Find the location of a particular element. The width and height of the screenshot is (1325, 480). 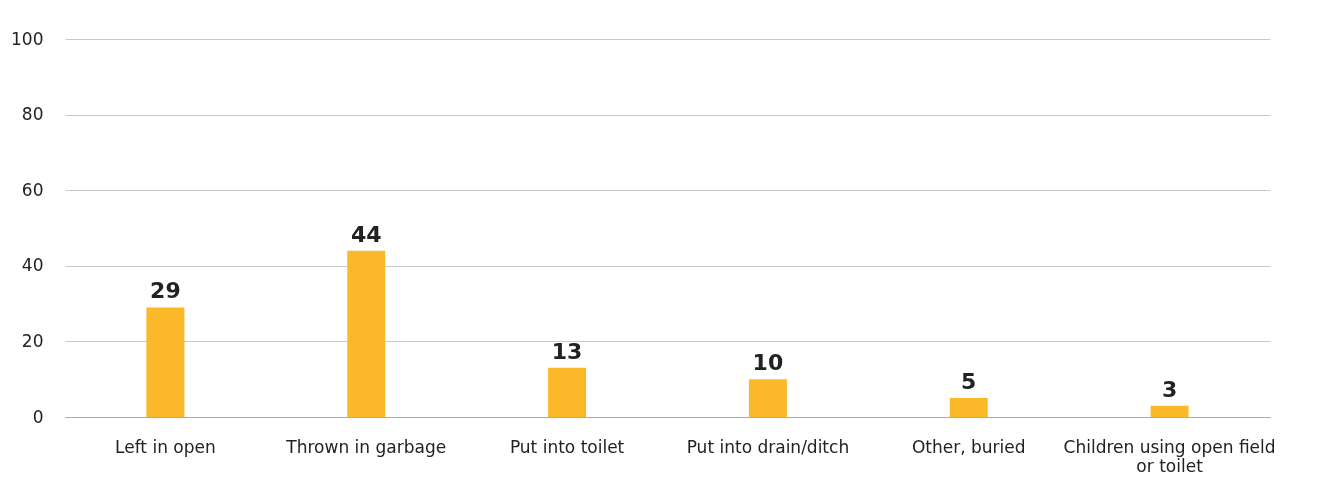

y-tick-label: 40 is located at coordinates (32, 265).